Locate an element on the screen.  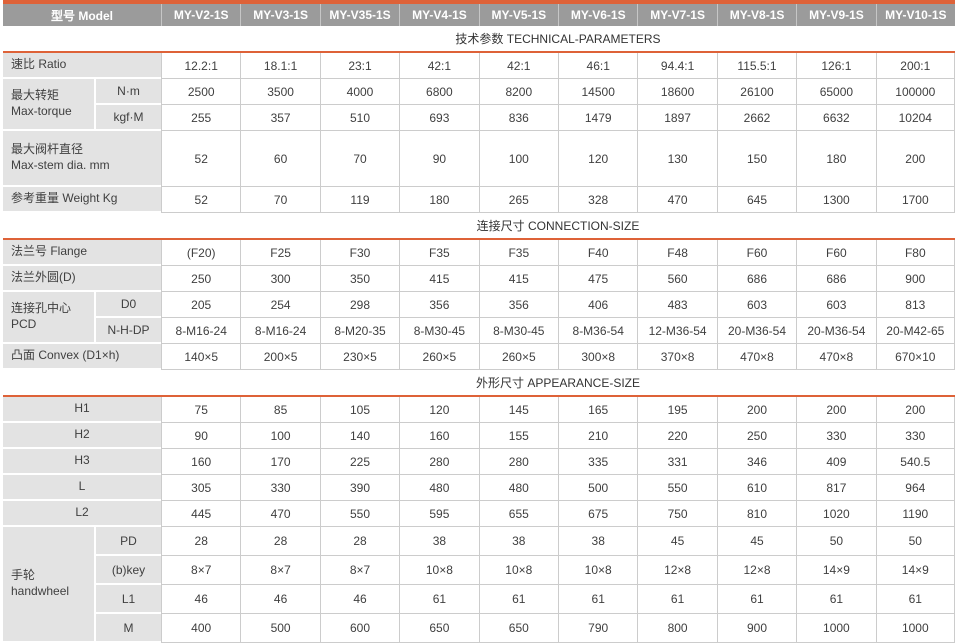
data-cell: F35 is located at coordinates (439, 253).